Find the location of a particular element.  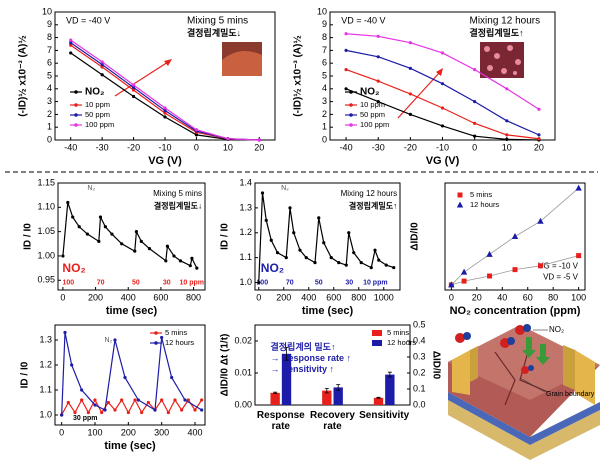

y2-axis-label: ΔID/I0 is located at coordinates (435, 365).